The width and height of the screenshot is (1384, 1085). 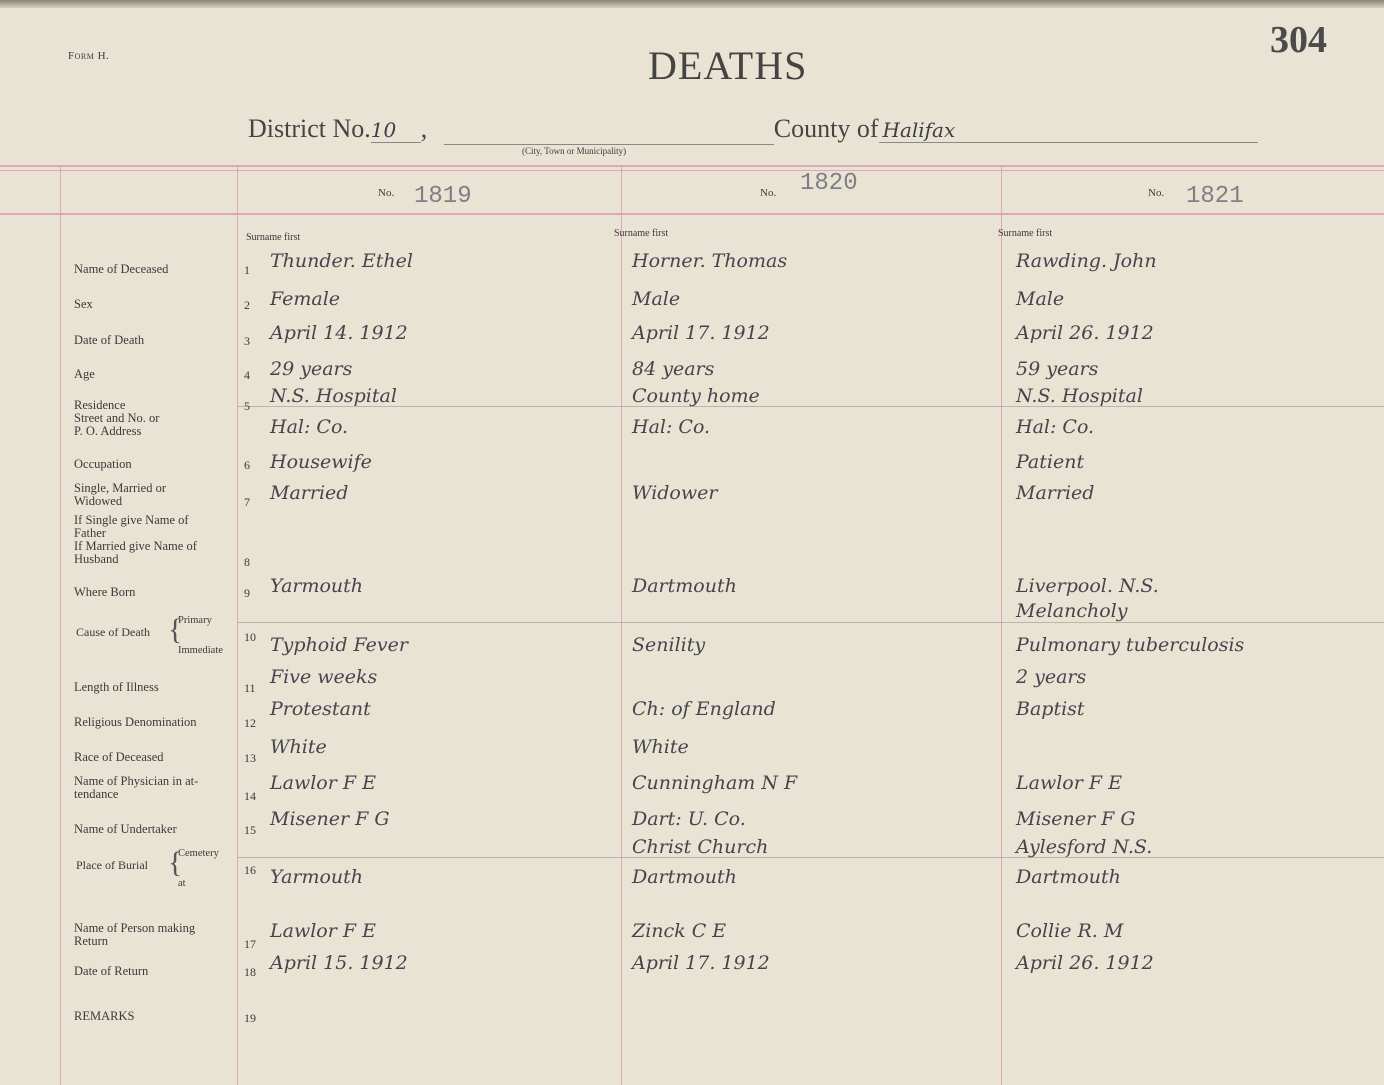 I want to click on field-number: 7, so click(x=247, y=502).